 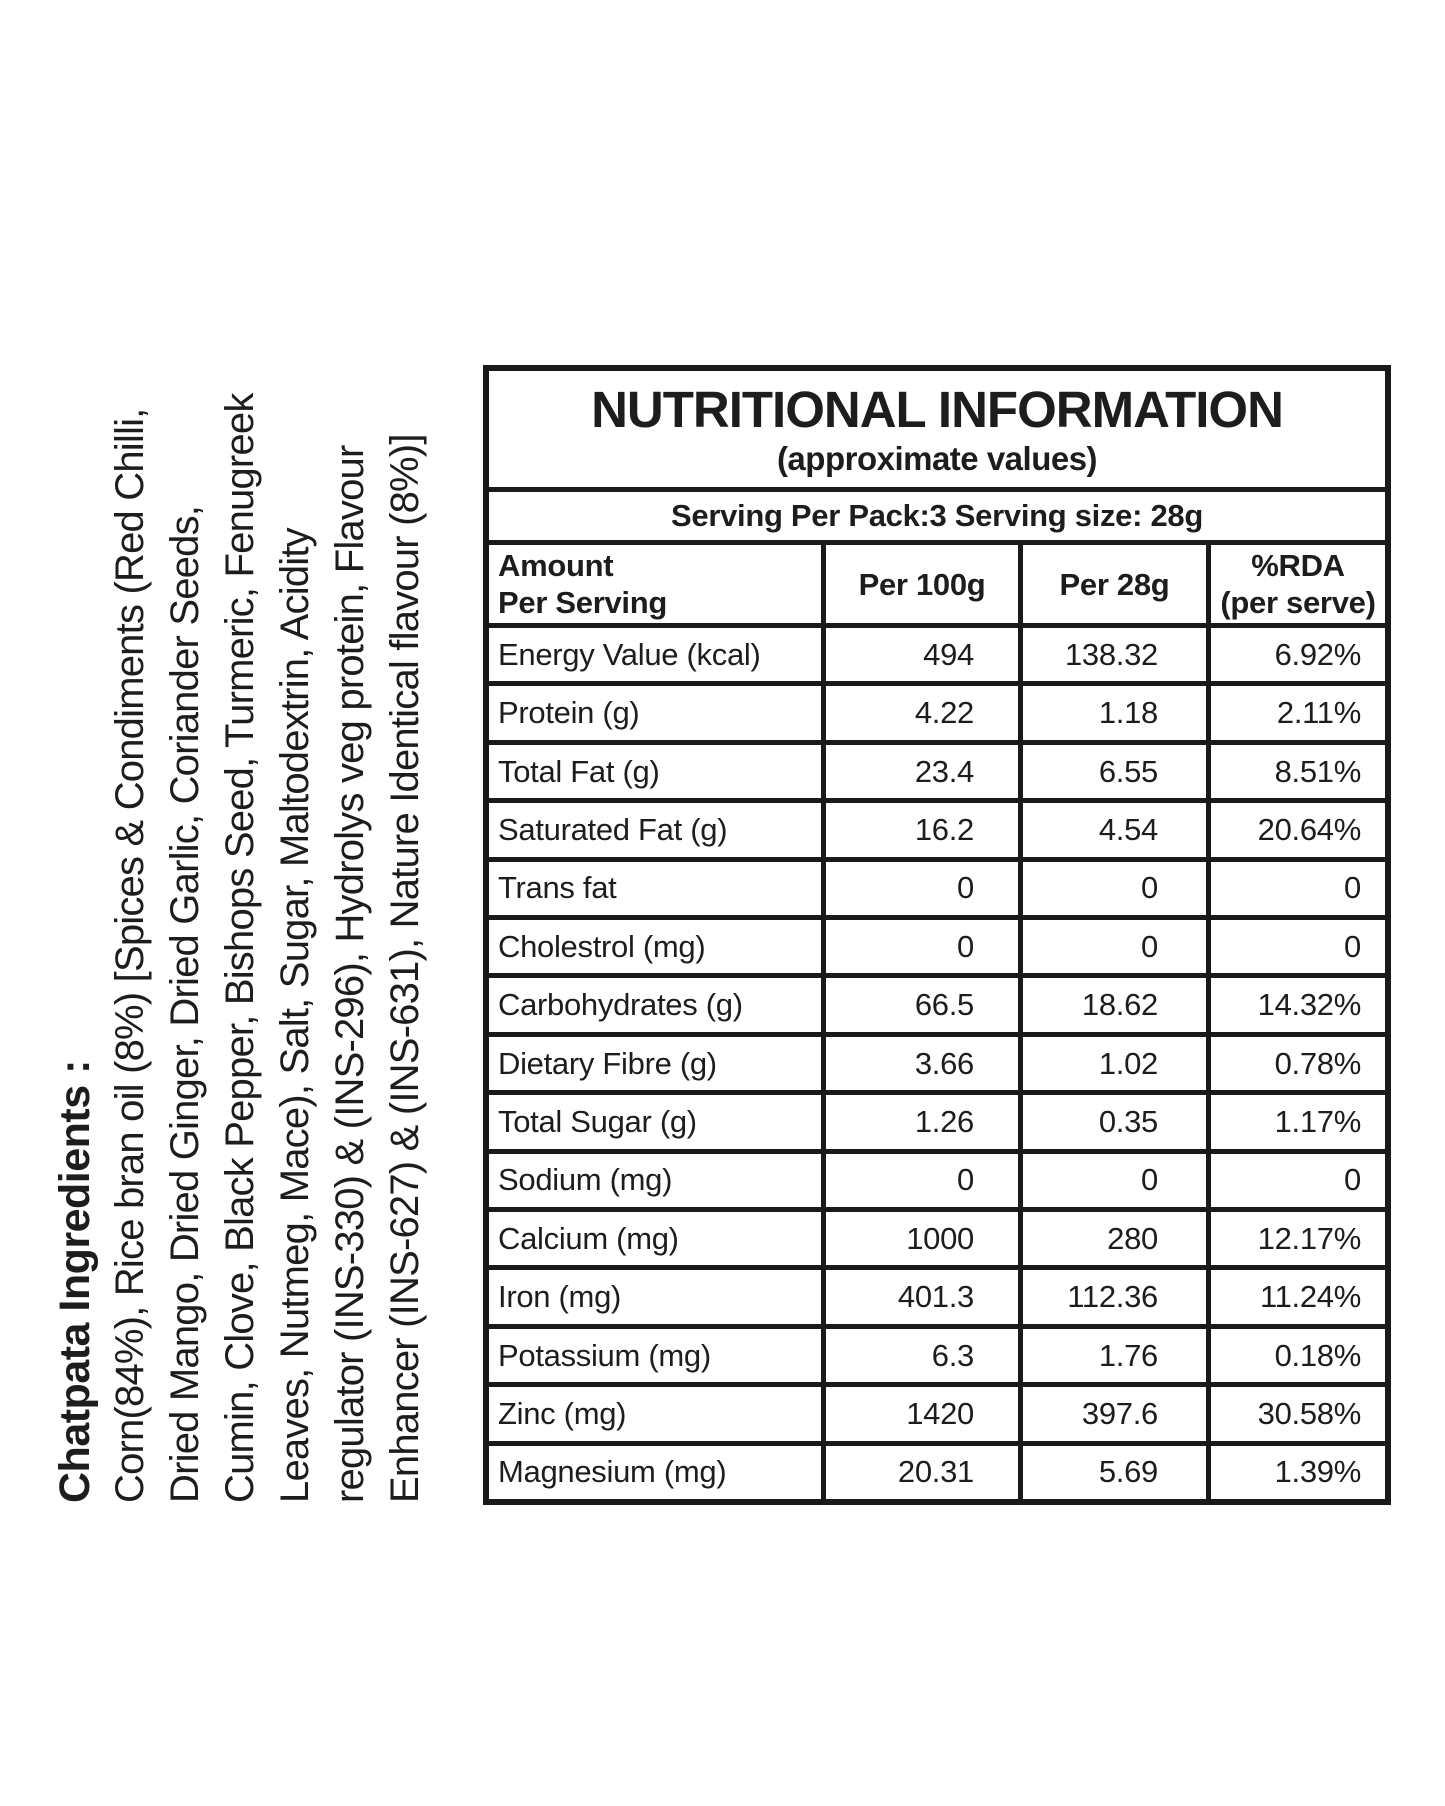 I want to click on ingredients-heading: Chatpata Ingredients :, so click(x=75, y=1281).